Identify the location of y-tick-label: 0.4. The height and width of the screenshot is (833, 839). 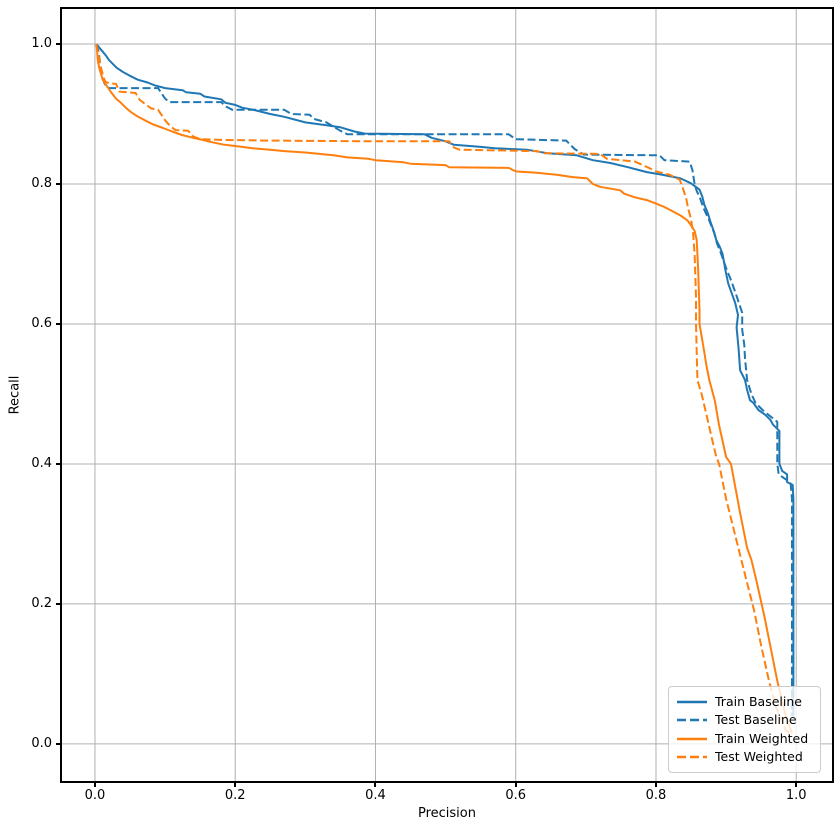
(41, 463).